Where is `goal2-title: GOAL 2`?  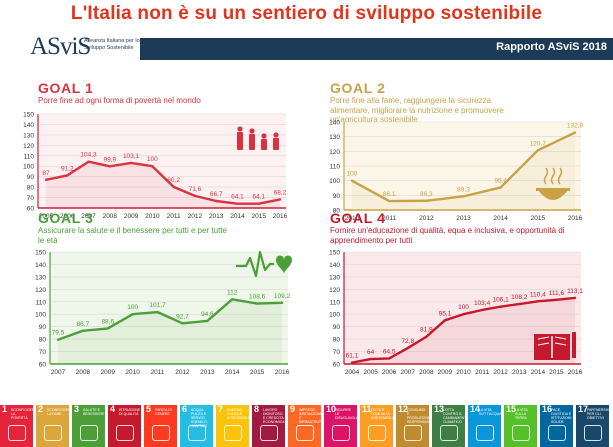 goal2-title: GOAL 2 is located at coordinates (358, 88).